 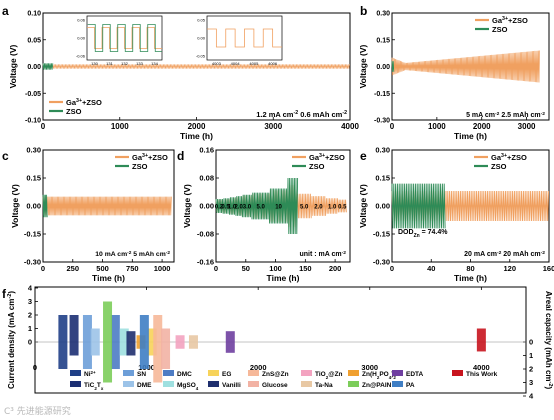 I want to click on panel-e-xtick-label: 0, so click(x=392, y=268).